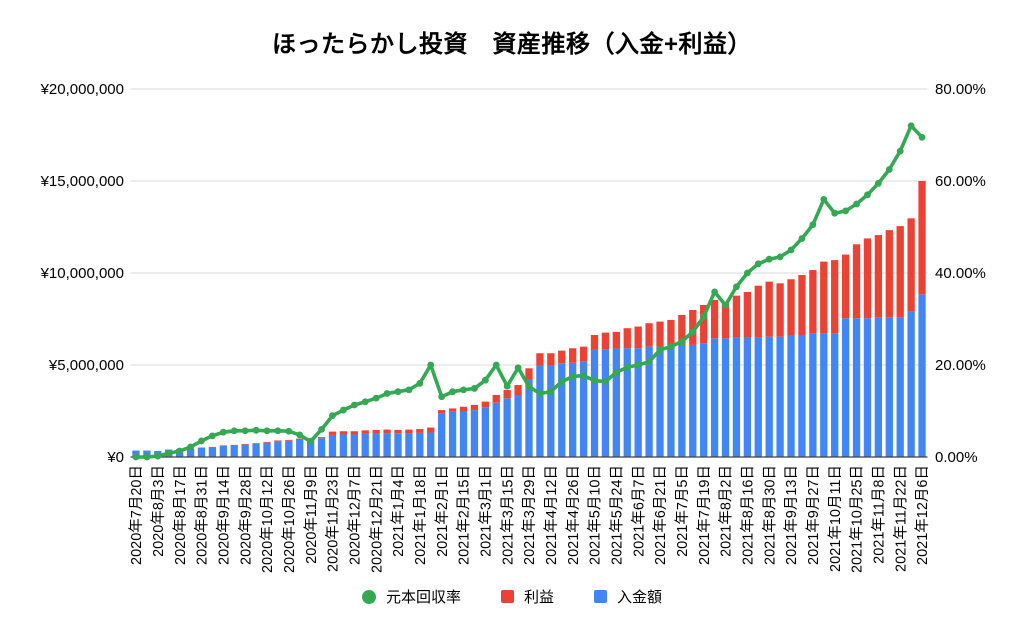 The width and height of the screenshot is (1024, 639). I want to click on right-axis-label: 20.00%, so click(960, 365).